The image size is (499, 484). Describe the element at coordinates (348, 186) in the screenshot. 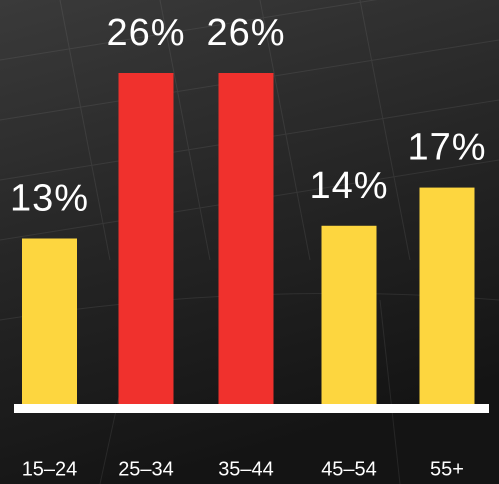

I see `value-label: 14%` at that location.